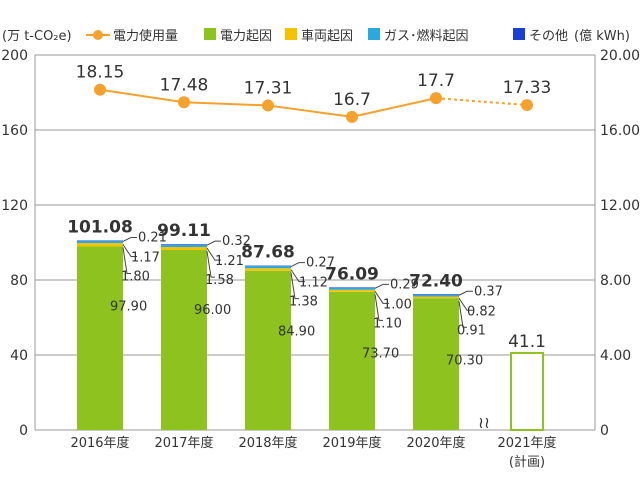 This screenshot has width=640, height=490. Describe the element at coordinates (471, 330) in the screenshot. I see `vehicle-value-label: 0.91` at that location.